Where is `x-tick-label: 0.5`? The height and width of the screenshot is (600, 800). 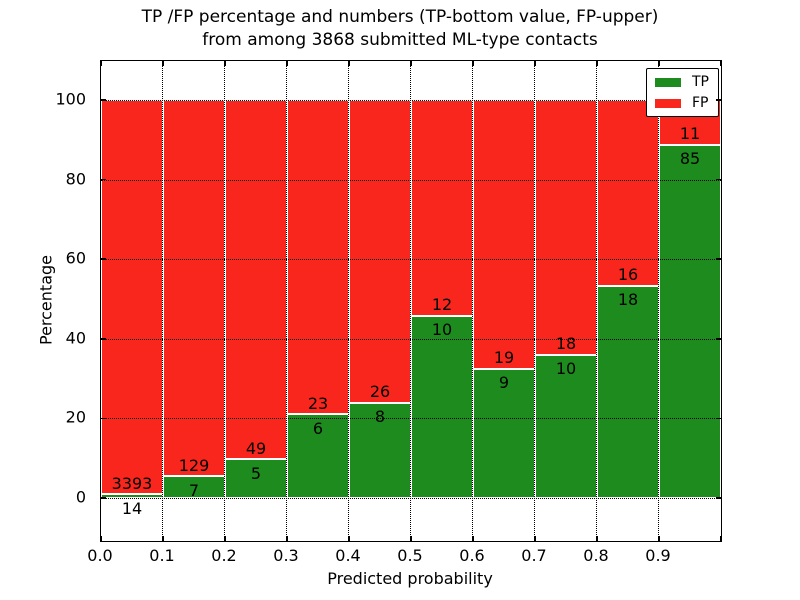
x-tick-label: 0.5 is located at coordinates (410, 555).